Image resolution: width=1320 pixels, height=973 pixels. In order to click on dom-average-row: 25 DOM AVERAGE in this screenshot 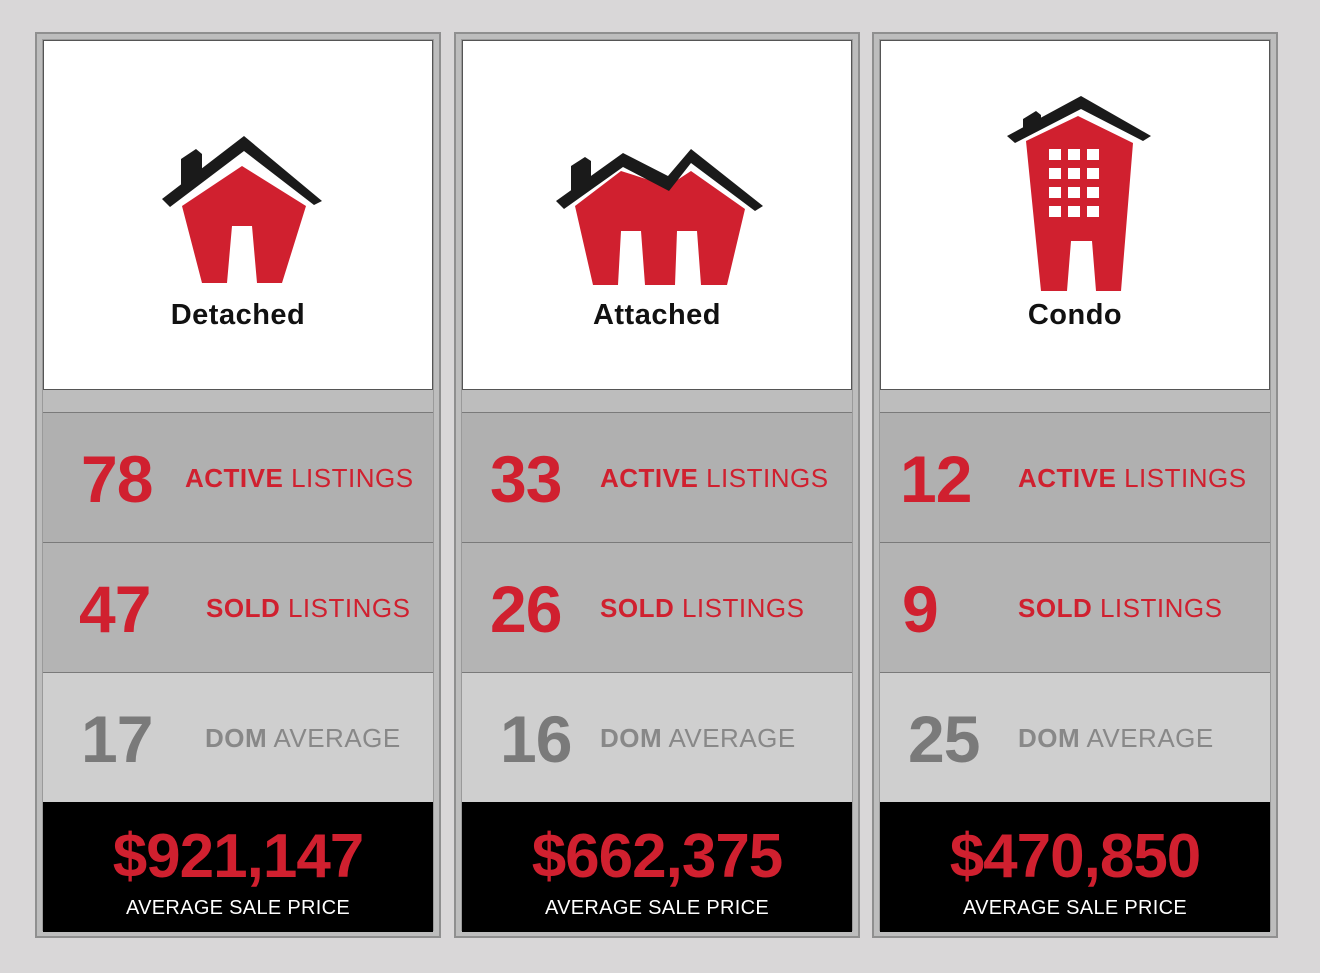, I will do `click(1075, 737)`.